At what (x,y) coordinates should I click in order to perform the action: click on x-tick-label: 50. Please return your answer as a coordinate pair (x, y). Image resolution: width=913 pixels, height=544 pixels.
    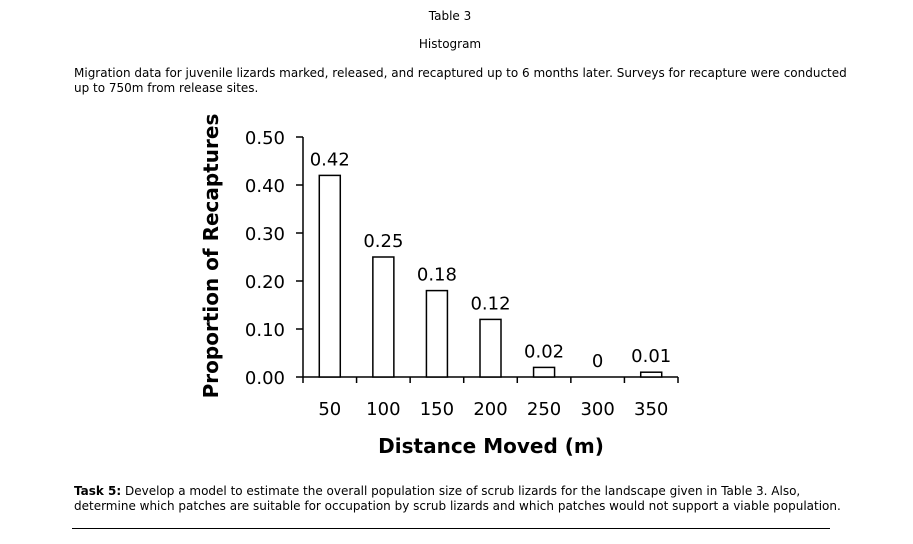
    Looking at the image, I should click on (329, 409).